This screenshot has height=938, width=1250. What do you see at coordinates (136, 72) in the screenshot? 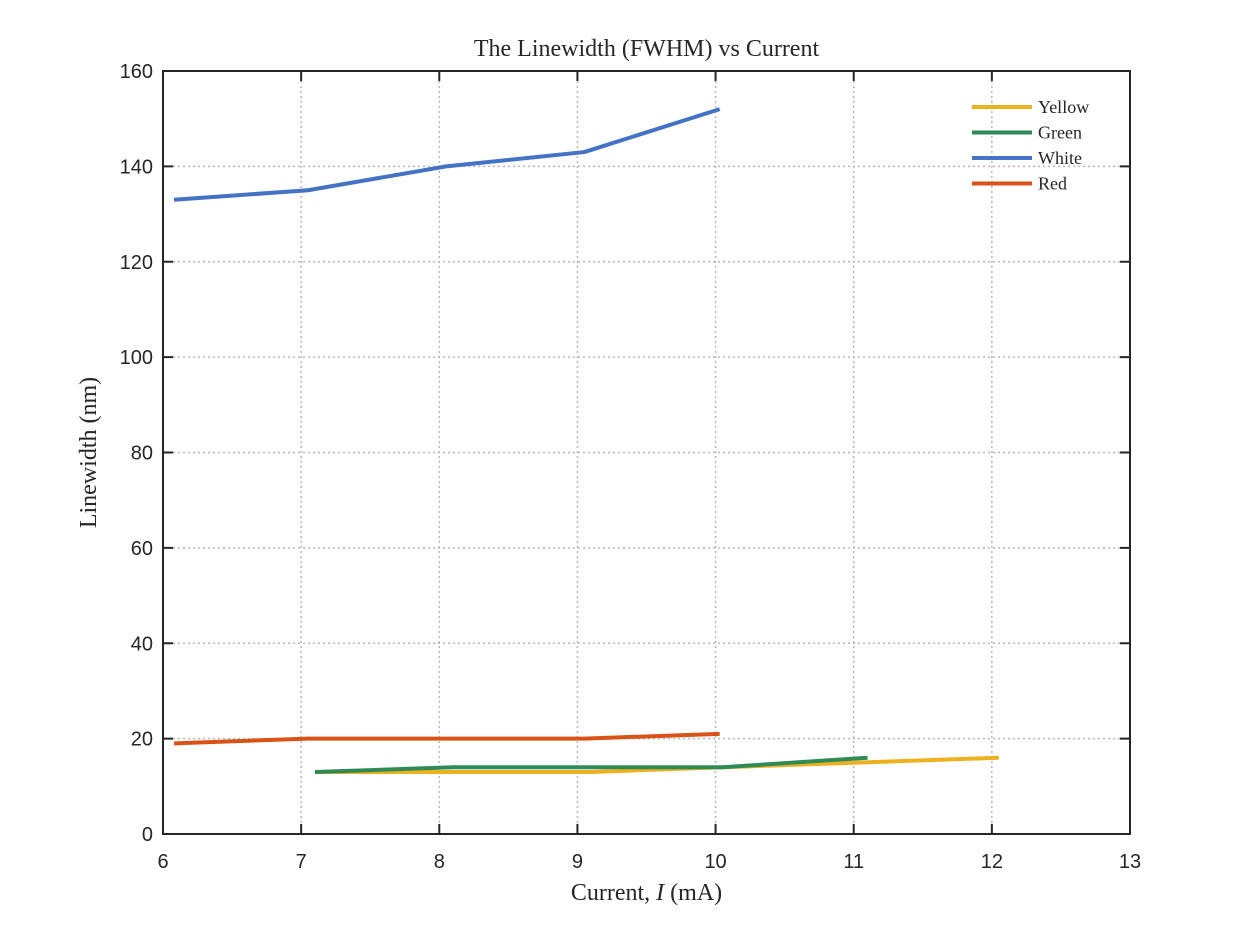
I see `y-tick-label: 160` at bounding box center [136, 72].